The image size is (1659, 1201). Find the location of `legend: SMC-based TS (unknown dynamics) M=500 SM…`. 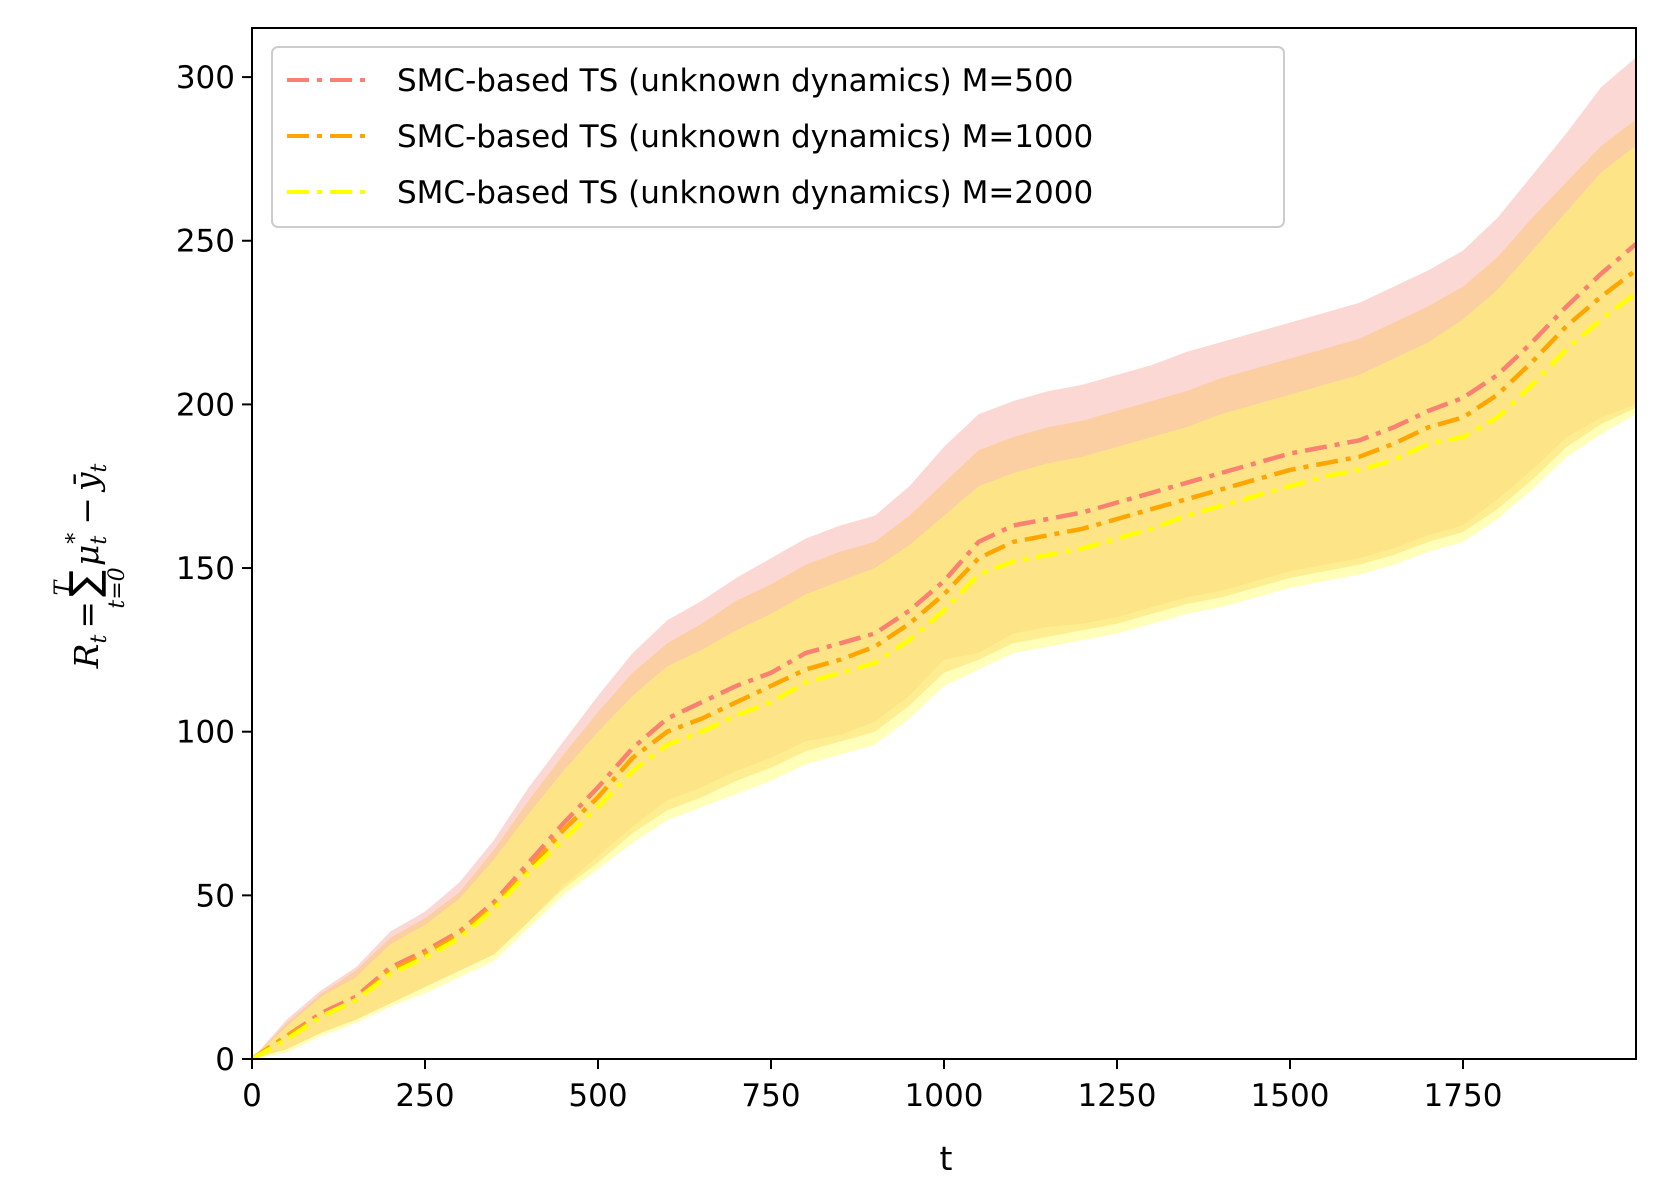

legend: SMC-based TS (unknown dynamics) M=500 SM… is located at coordinates (778, 137).